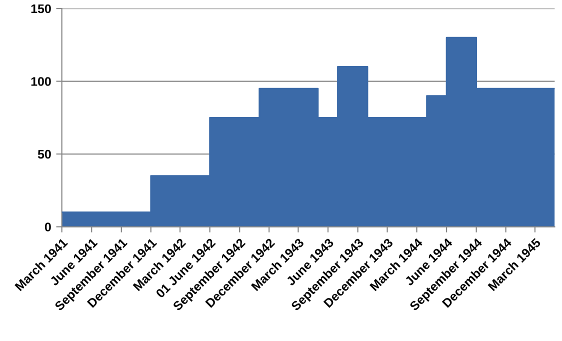 The image size is (562, 341). Describe the element at coordinates (47, 227) in the screenshot. I see `y-tick-label: 0` at that location.